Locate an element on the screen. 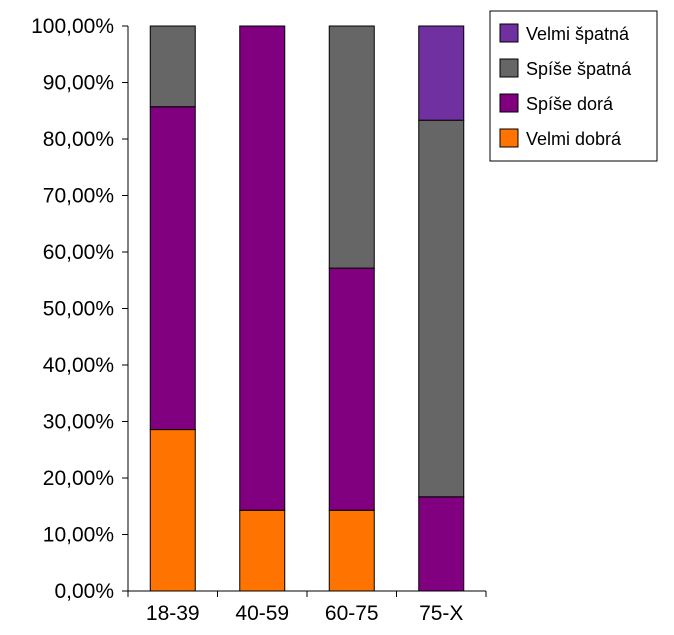 This screenshot has width=674, height=635. legend-label: Spíše dorá is located at coordinates (570, 104).